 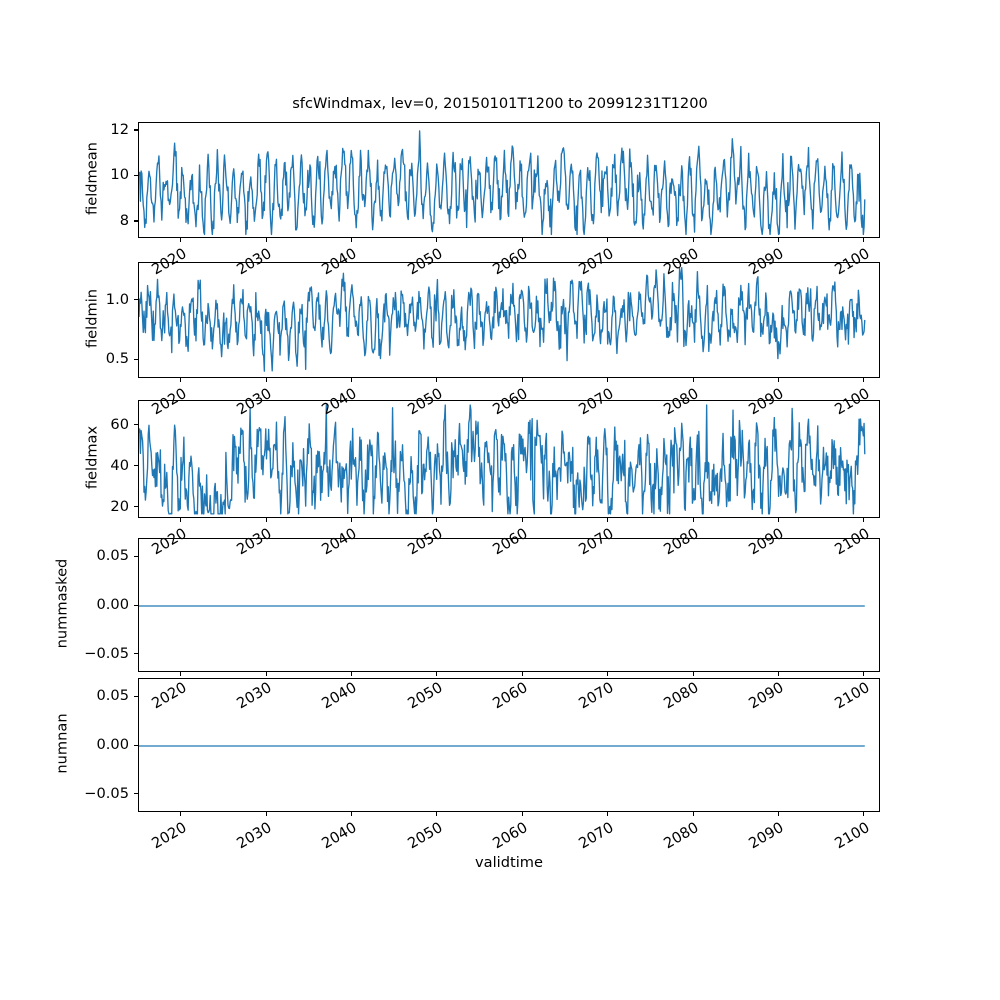 What do you see at coordinates (92, 178) in the screenshot?
I see `y-axis-label-fieldmean: fieldmean` at bounding box center [92, 178].